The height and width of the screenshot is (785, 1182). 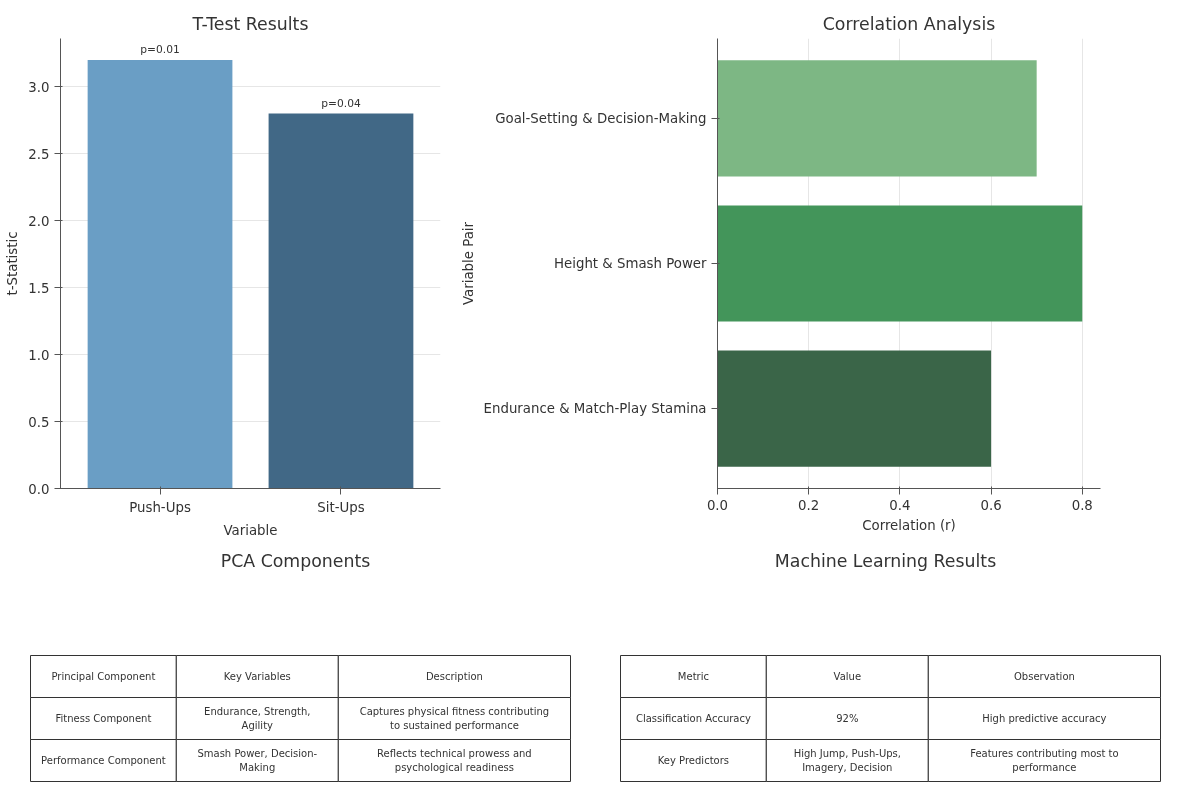 What do you see at coordinates (257, 760) in the screenshot?
I see `text: Smash Power, Decision-Making` at bounding box center [257, 760].